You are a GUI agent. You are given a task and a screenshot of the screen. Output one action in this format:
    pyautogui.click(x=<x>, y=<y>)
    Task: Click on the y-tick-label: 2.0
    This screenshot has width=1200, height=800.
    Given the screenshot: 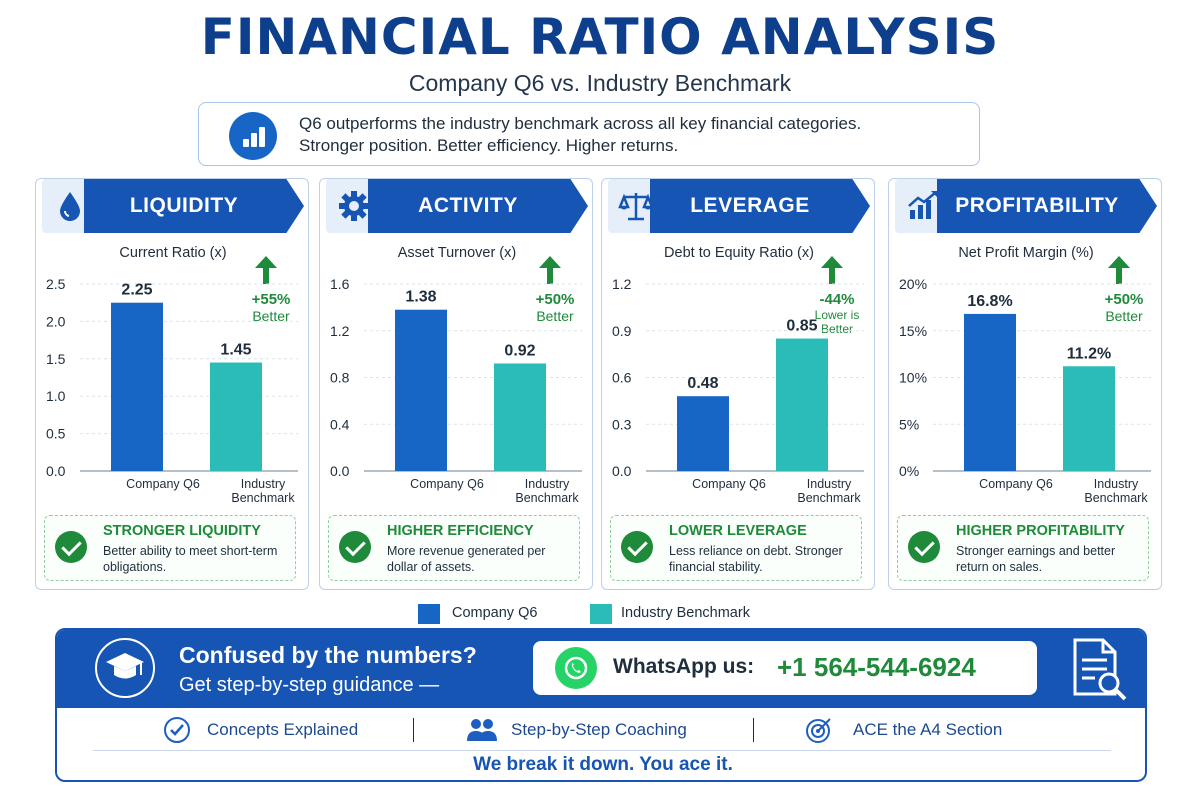 What is the action you would take?
    pyautogui.click(x=56, y=321)
    